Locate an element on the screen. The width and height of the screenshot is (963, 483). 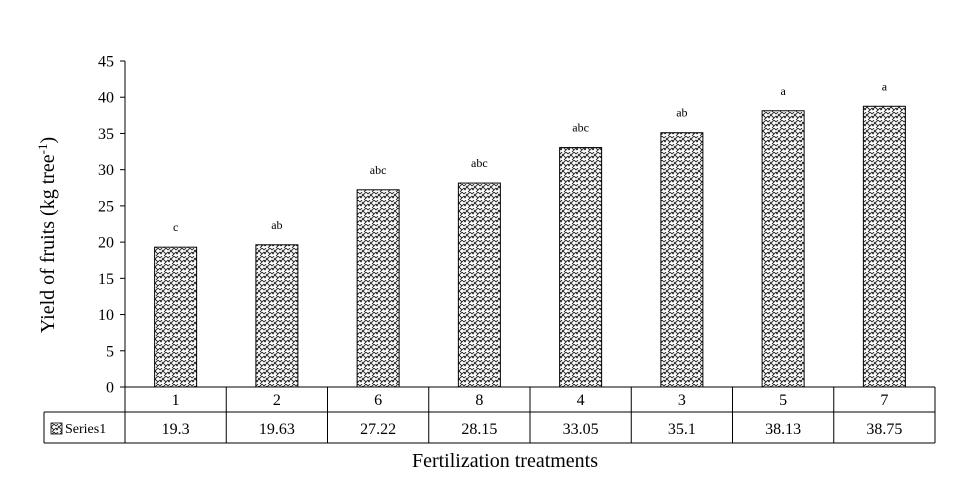
table-value-cell: 28.15 is located at coordinates (479, 429).